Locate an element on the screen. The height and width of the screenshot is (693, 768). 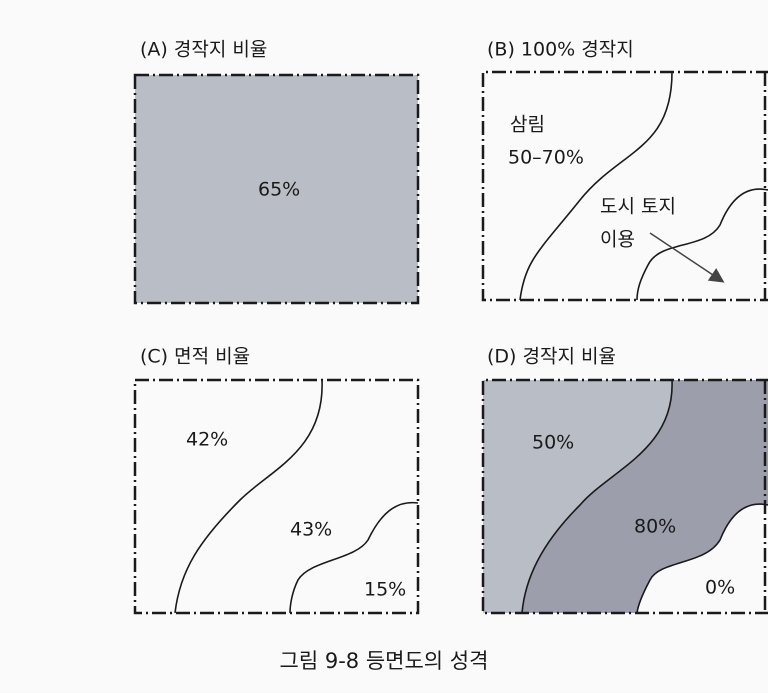
area-label: 80% is located at coordinates (655, 527).